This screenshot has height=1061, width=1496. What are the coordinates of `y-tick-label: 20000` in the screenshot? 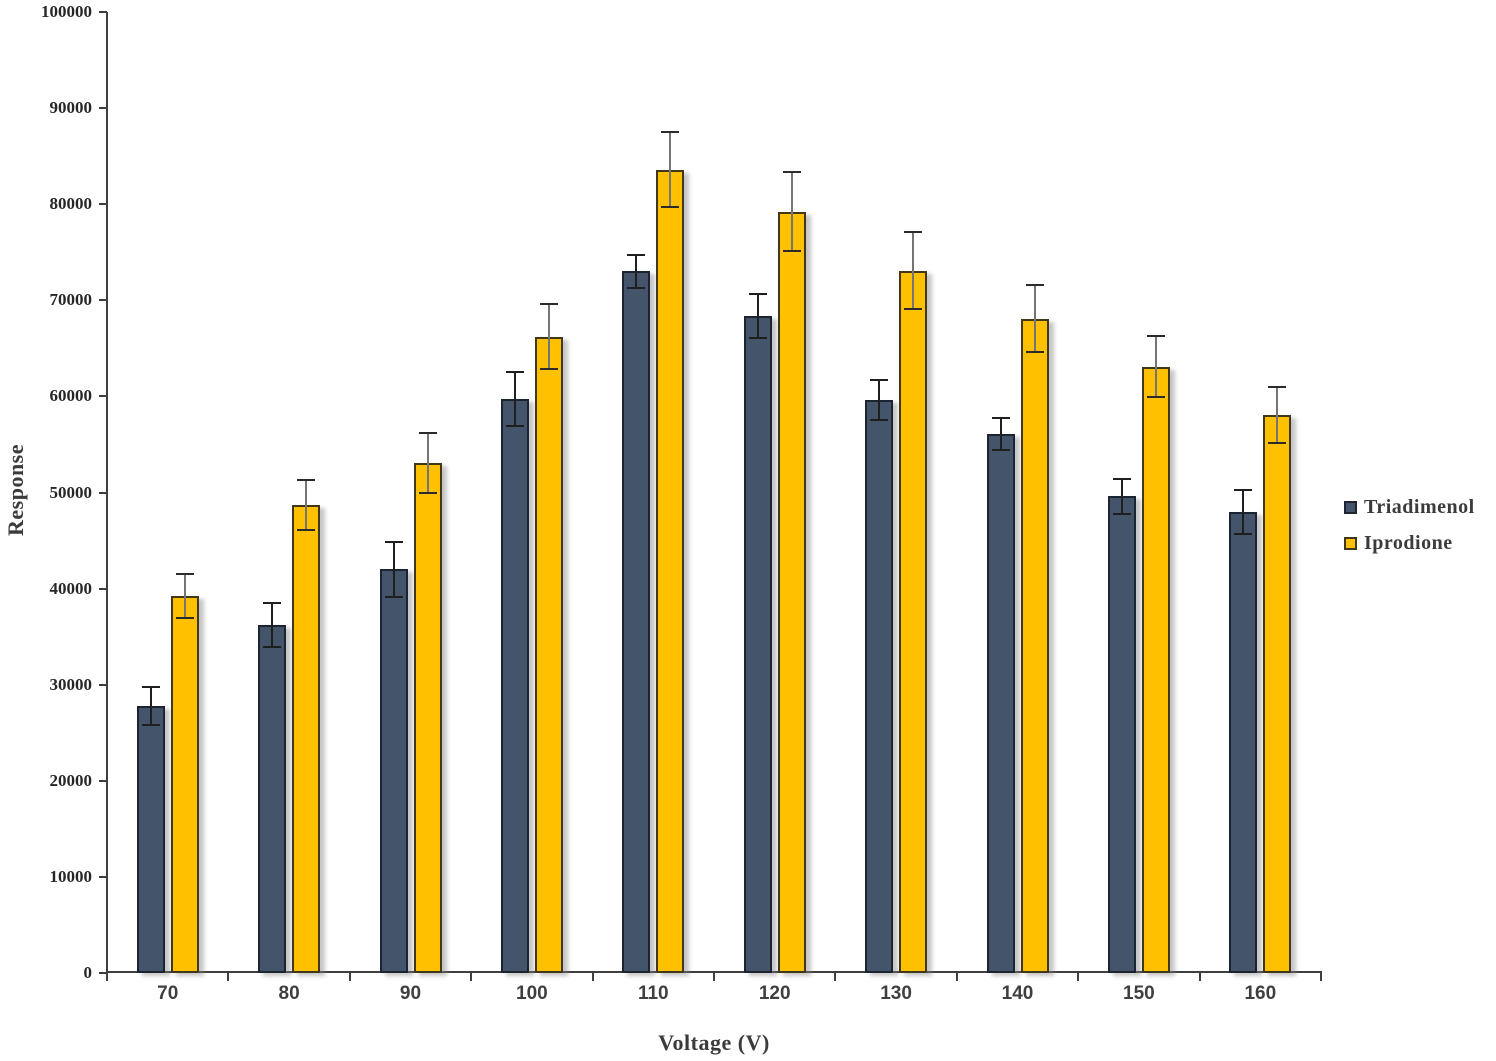 It's located at (71, 780).